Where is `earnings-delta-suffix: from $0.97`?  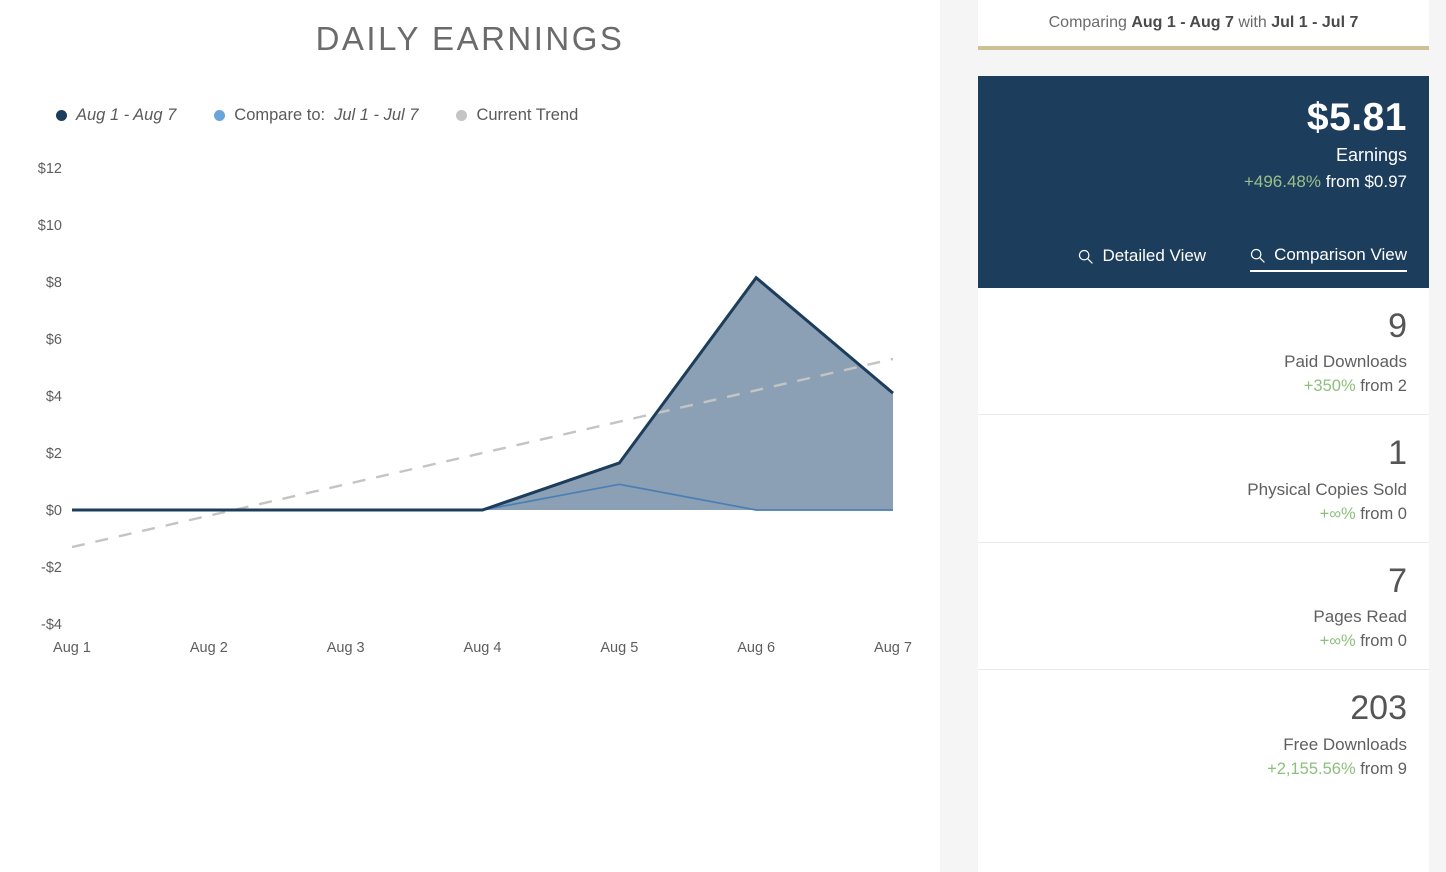
earnings-delta-suffix: from $0.97 is located at coordinates (1366, 181).